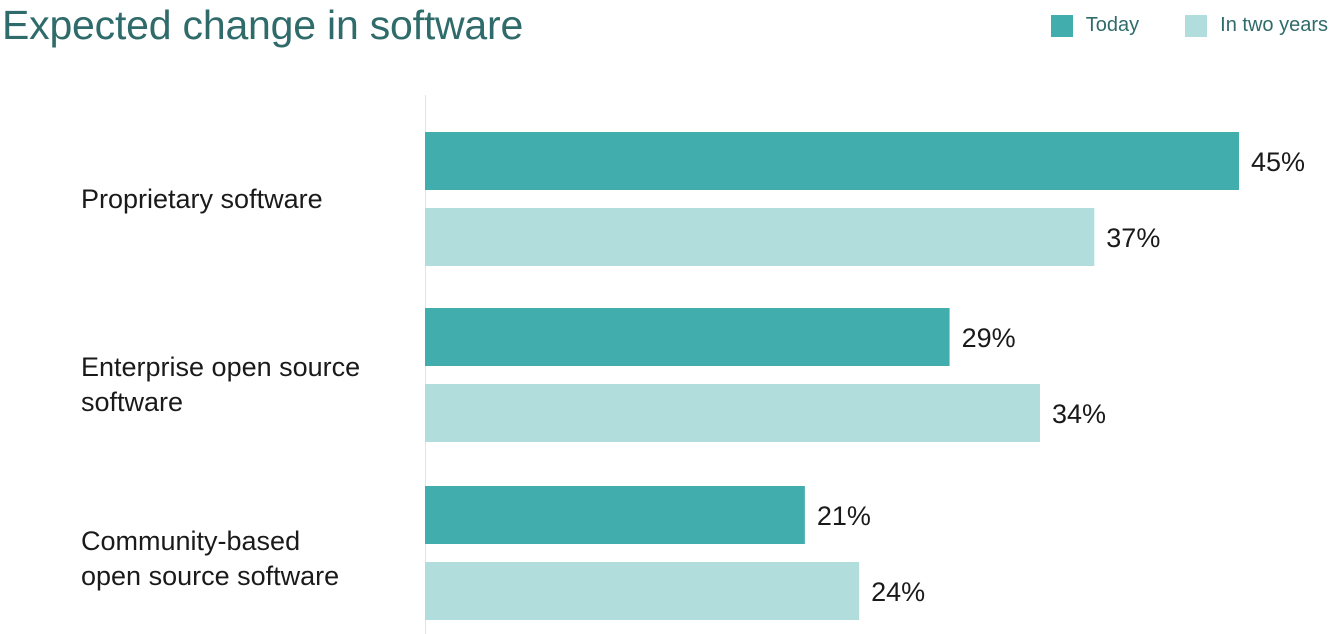  Describe the element at coordinates (1196, 25) in the screenshot. I see `legend-swatch-in-two-years` at that location.